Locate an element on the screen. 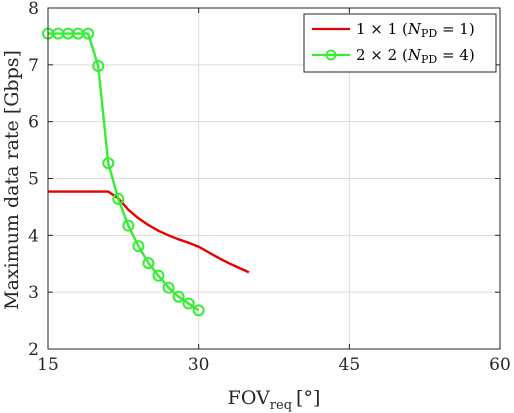 The height and width of the screenshot is (413, 514). y-axis-label: Maximum data rate [Gbps] is located at coordinates (12, 180).